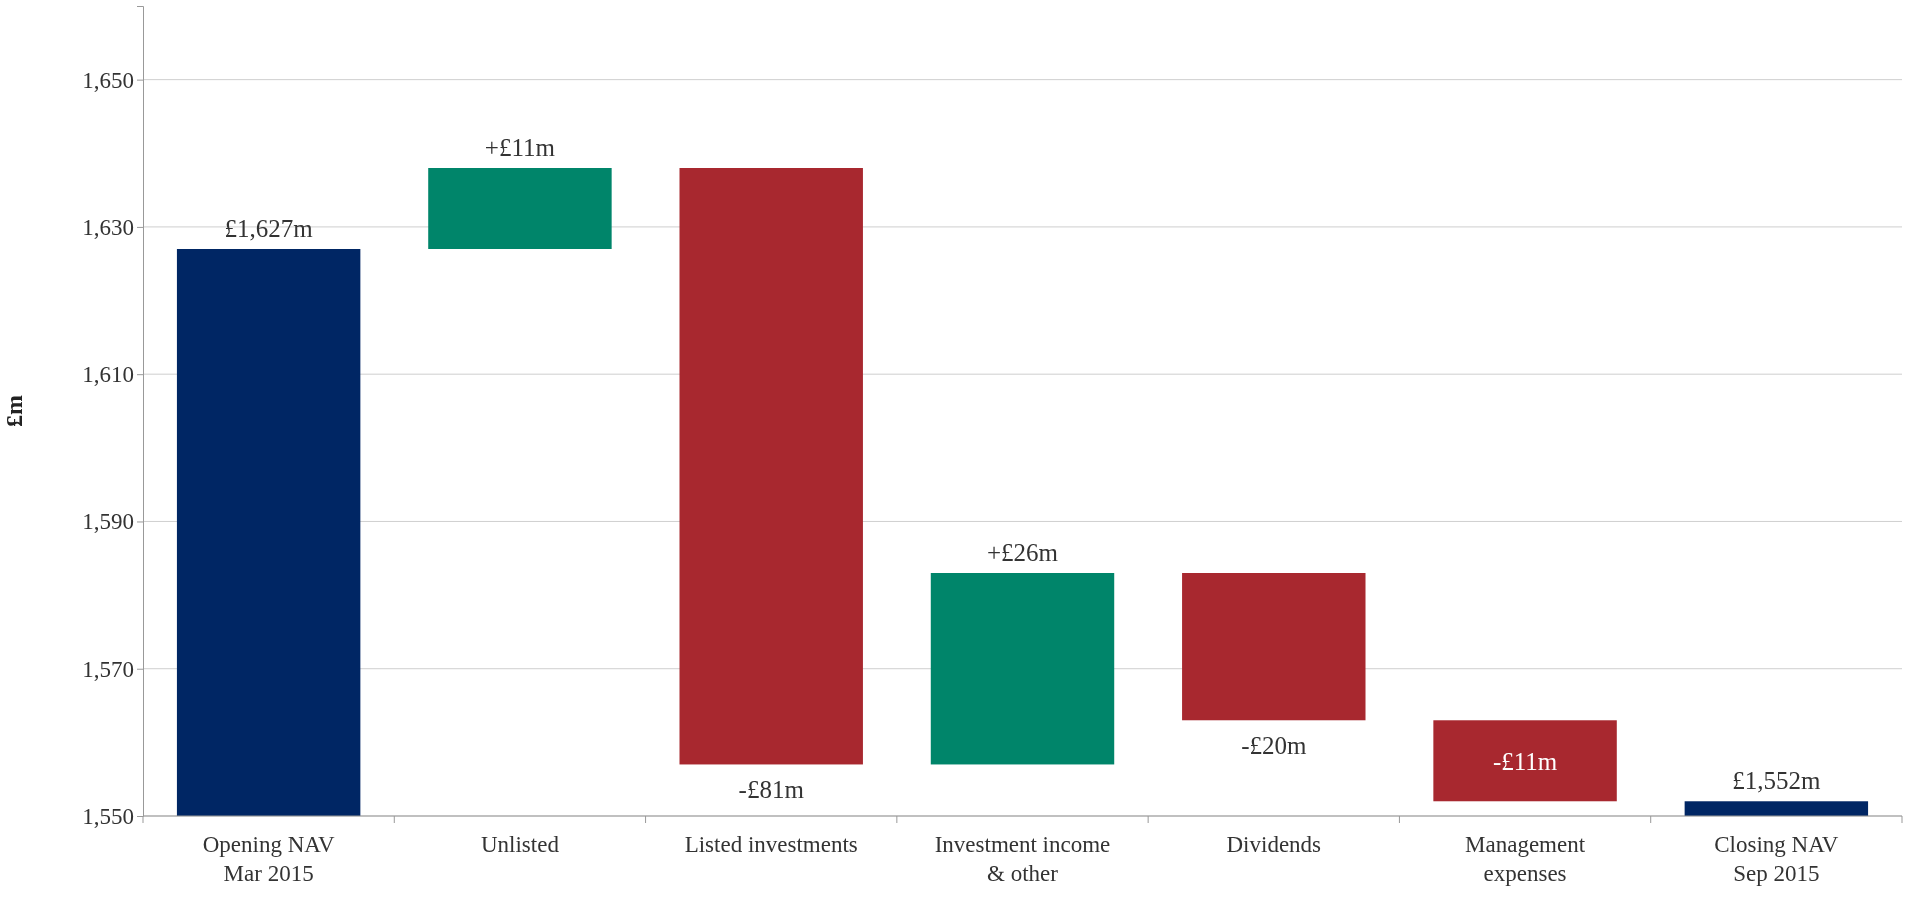 The height and width of the screenshot is (906, 1916). Describe the element at coordinates (108, 227) in the screenshot. I see `y-tick-label: 1,630` at that location.